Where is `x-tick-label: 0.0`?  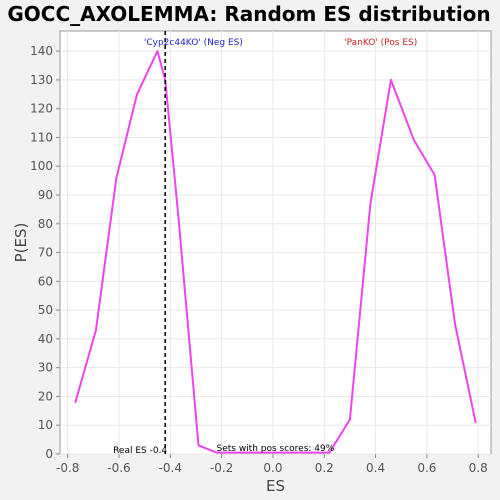
x-tick-label: 0.0 is located at coordinates (272, 468).